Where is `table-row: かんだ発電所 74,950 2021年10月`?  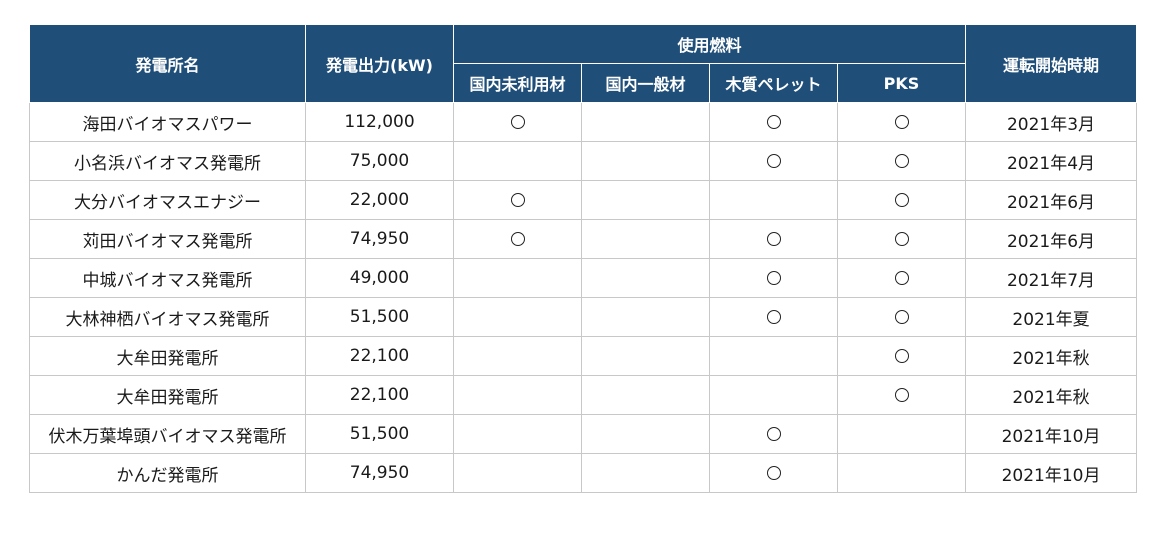 table-row: かんだ発電所 74,950 2021年10月 is located at coordinates (583, 473).